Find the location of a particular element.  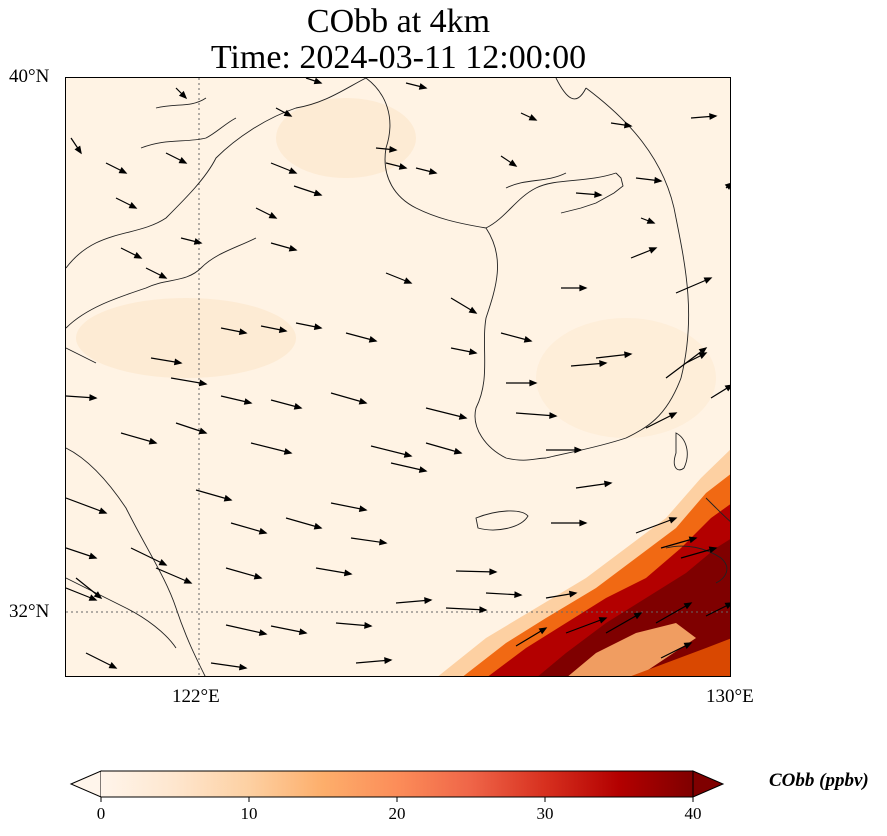

colorbar-tick-label: 20 is located at coordinates (397, 813).